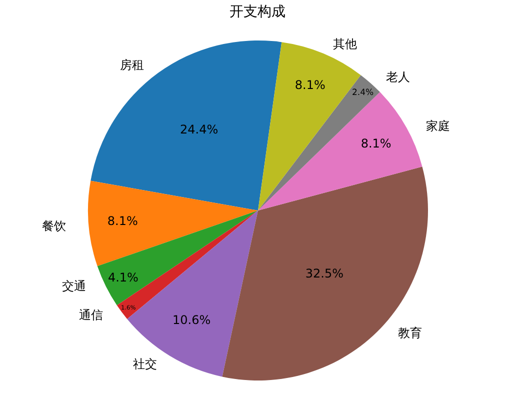 This screenshot has height=411, width=515. What do you see at coordinates (345, 44) in the screenshot?
I see `slice-label: 其他` at bounding box center [345, 44].